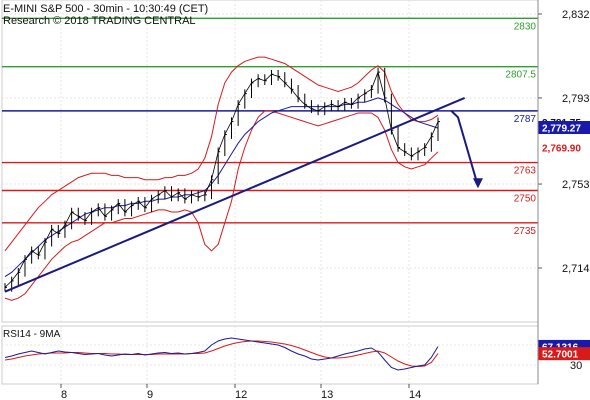  What do you see at coordinates (525, 231) in the screenshot?
I see `level-label: 2735` at bounding box center [525, 231].